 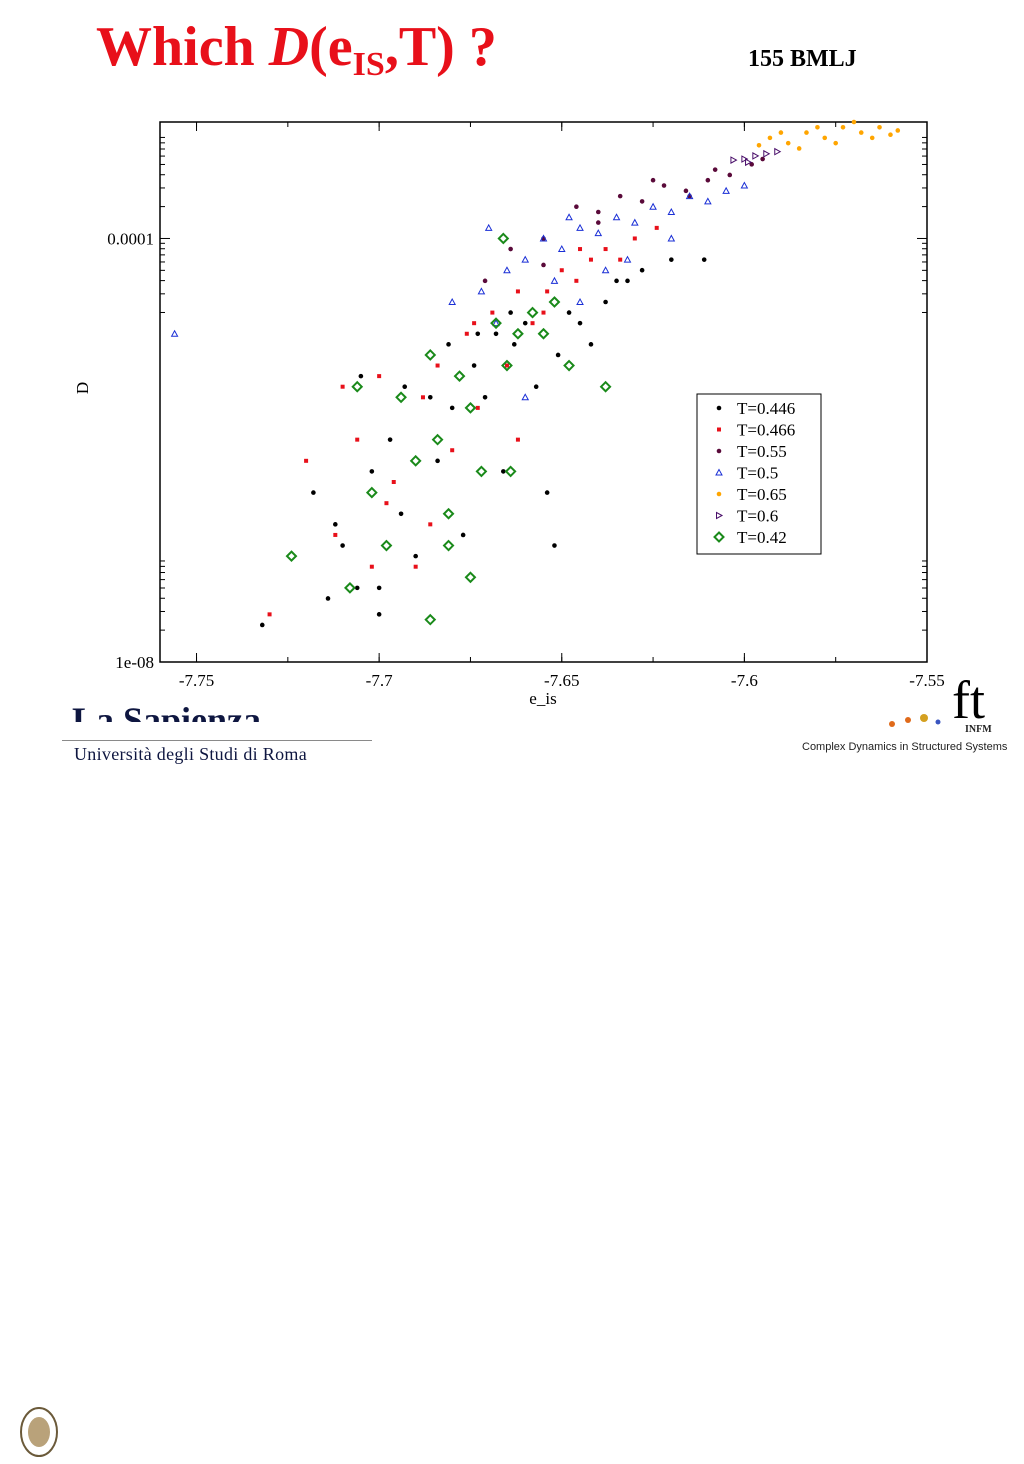 What do you see at coordinates (217, 740) in the screenshot?
I see `footer-divider` at bounding box center [217, 740].